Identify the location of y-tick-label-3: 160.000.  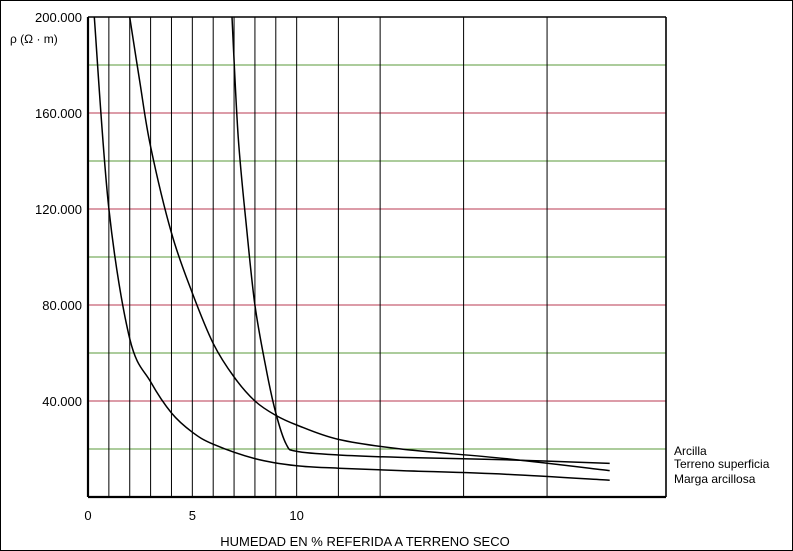
(58, 113).